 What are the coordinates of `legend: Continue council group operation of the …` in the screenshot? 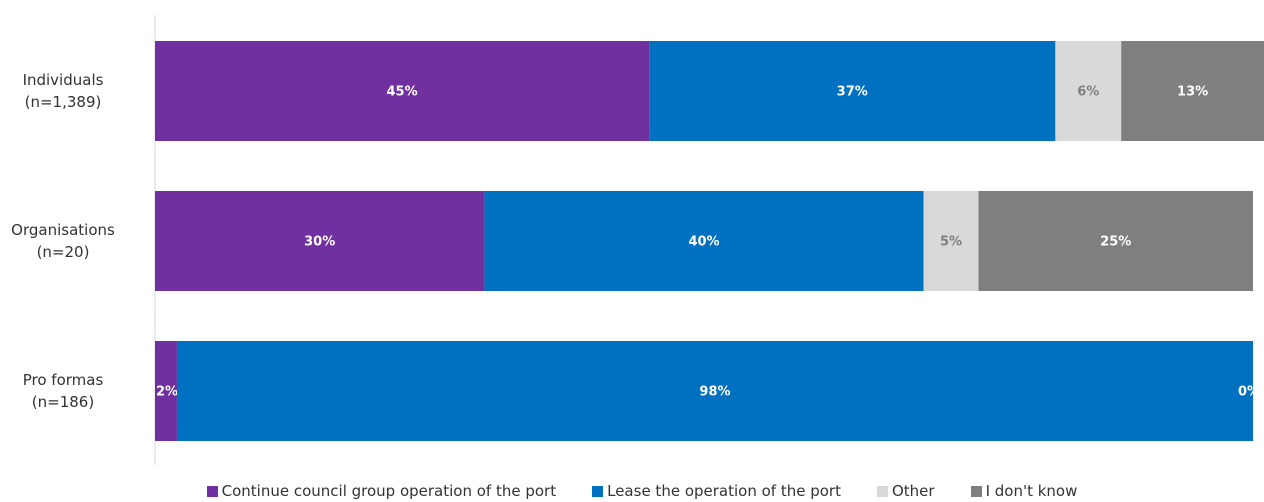 It's located at (632, 491).